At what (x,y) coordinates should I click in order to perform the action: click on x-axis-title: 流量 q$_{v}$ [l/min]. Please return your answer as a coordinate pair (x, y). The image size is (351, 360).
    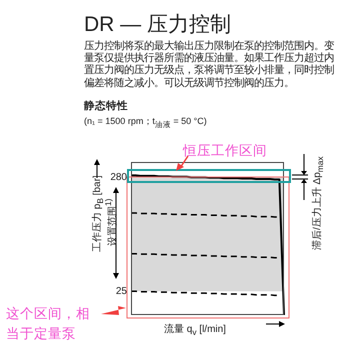
    Looking at the image, I should click on (195, 329).